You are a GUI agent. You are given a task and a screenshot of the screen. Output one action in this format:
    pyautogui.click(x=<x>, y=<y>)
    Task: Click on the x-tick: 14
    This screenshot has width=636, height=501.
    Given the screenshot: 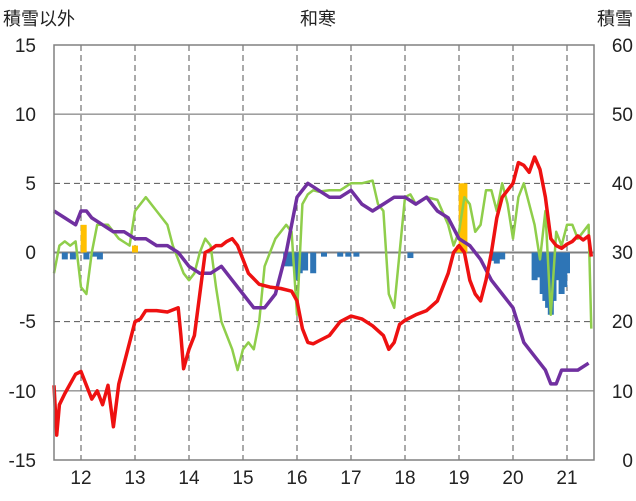 What is the action you would take?
    pyautogui.click(x=189, y=478)
    